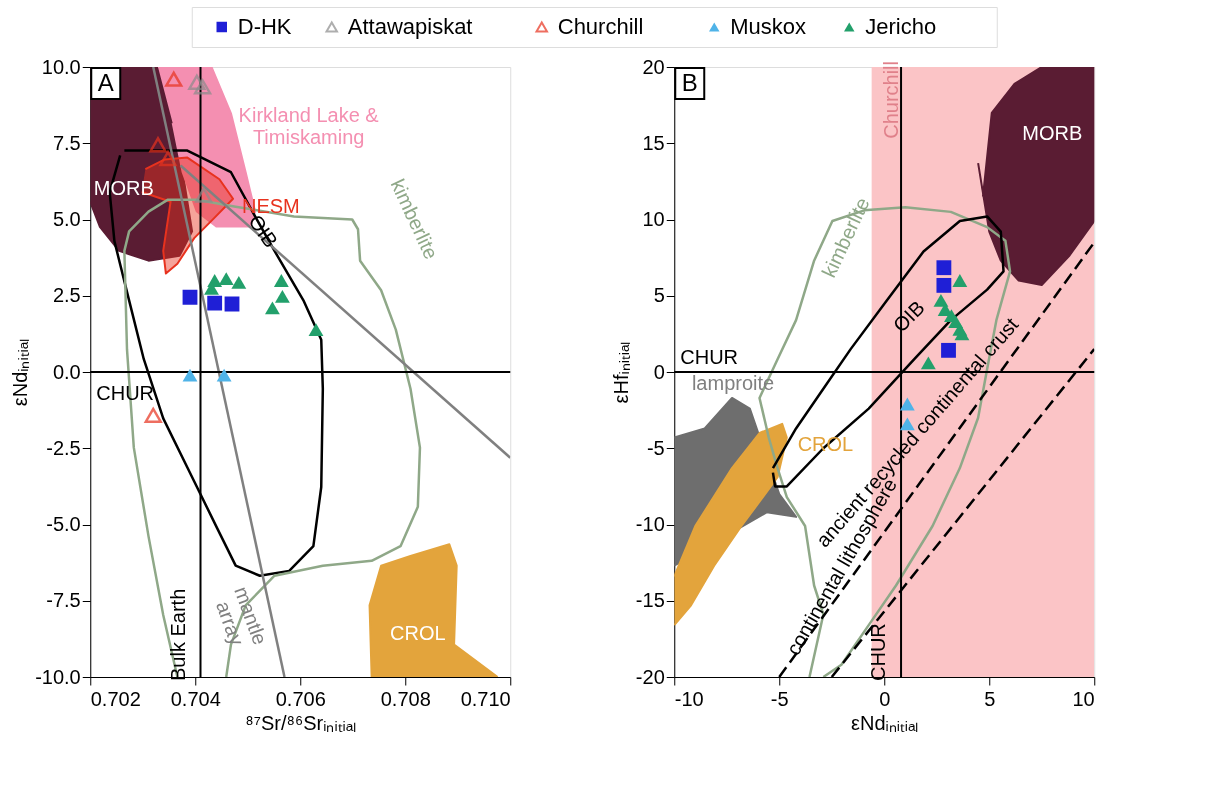 This screenshot has height=800, width=1205. What do you see at coordinates (650, 524) in the screenshot?
I see `y-tick-label: -10` at bounding box center [650, 524].